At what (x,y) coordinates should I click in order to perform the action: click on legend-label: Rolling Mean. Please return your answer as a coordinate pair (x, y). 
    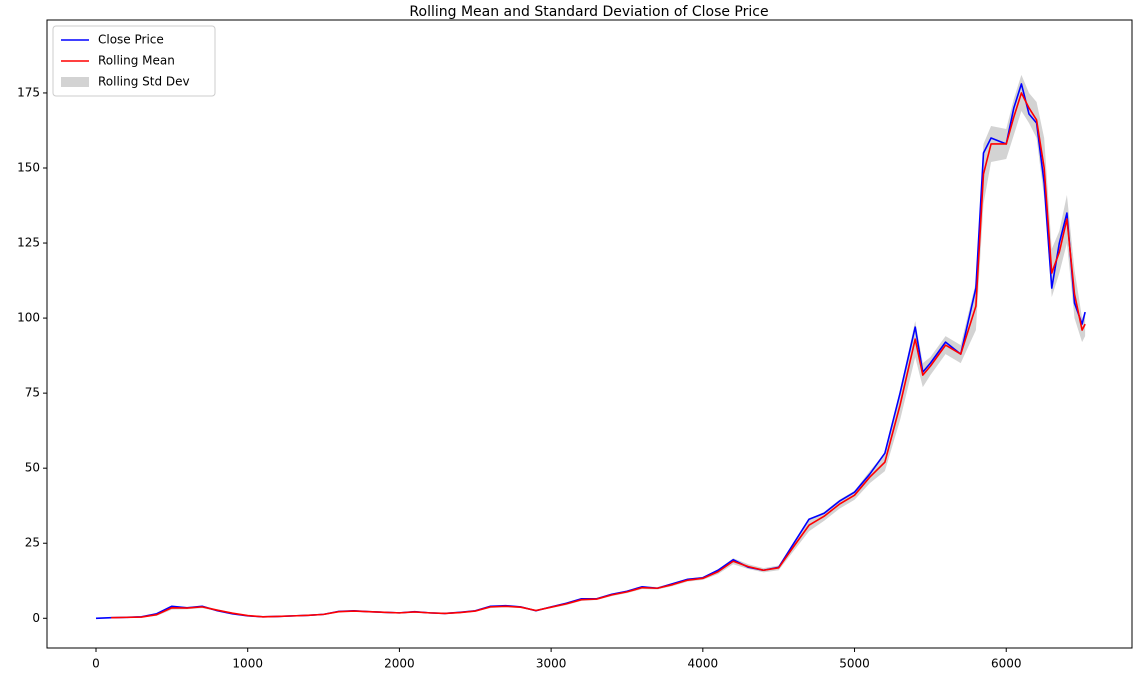
    Looking at the image, I should click on (136, 61).